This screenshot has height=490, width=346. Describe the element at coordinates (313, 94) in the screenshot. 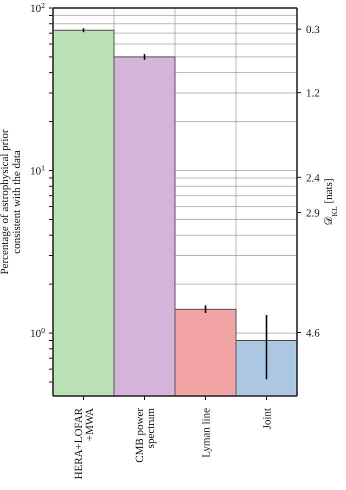

I see `y2-tick-label: 1.2` at that location.